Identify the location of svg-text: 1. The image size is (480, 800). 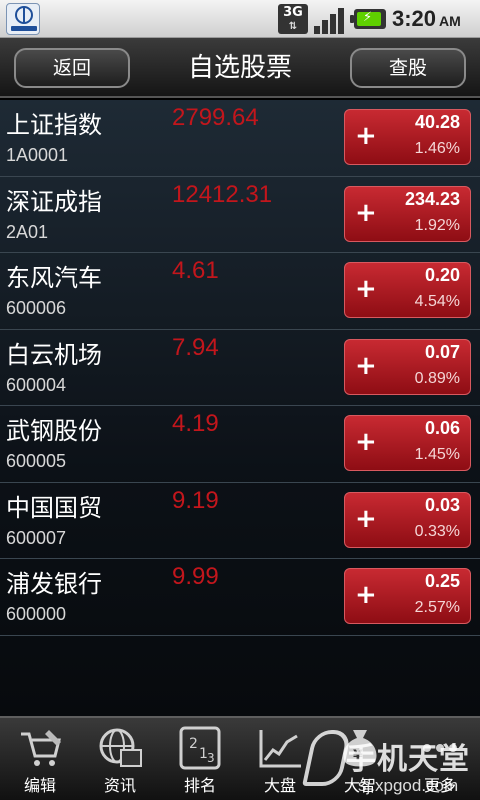
(203, 754).